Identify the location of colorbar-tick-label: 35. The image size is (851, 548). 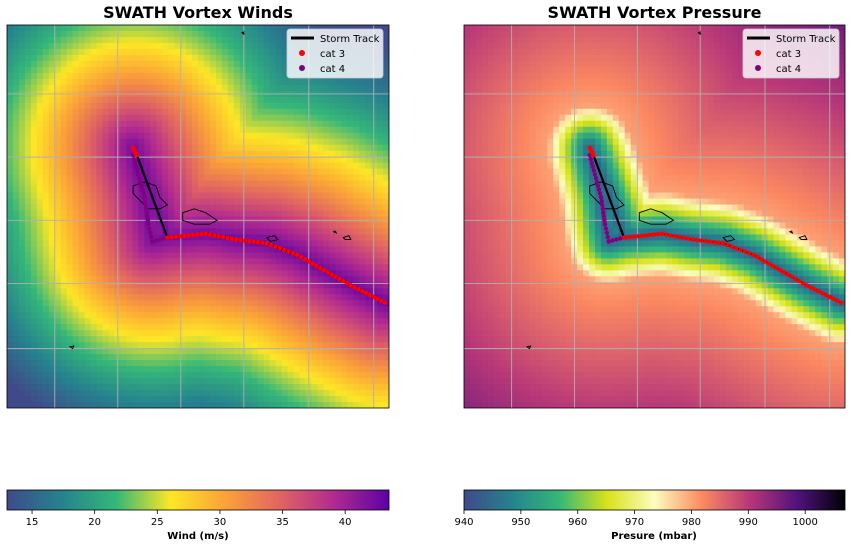
(282, 522).